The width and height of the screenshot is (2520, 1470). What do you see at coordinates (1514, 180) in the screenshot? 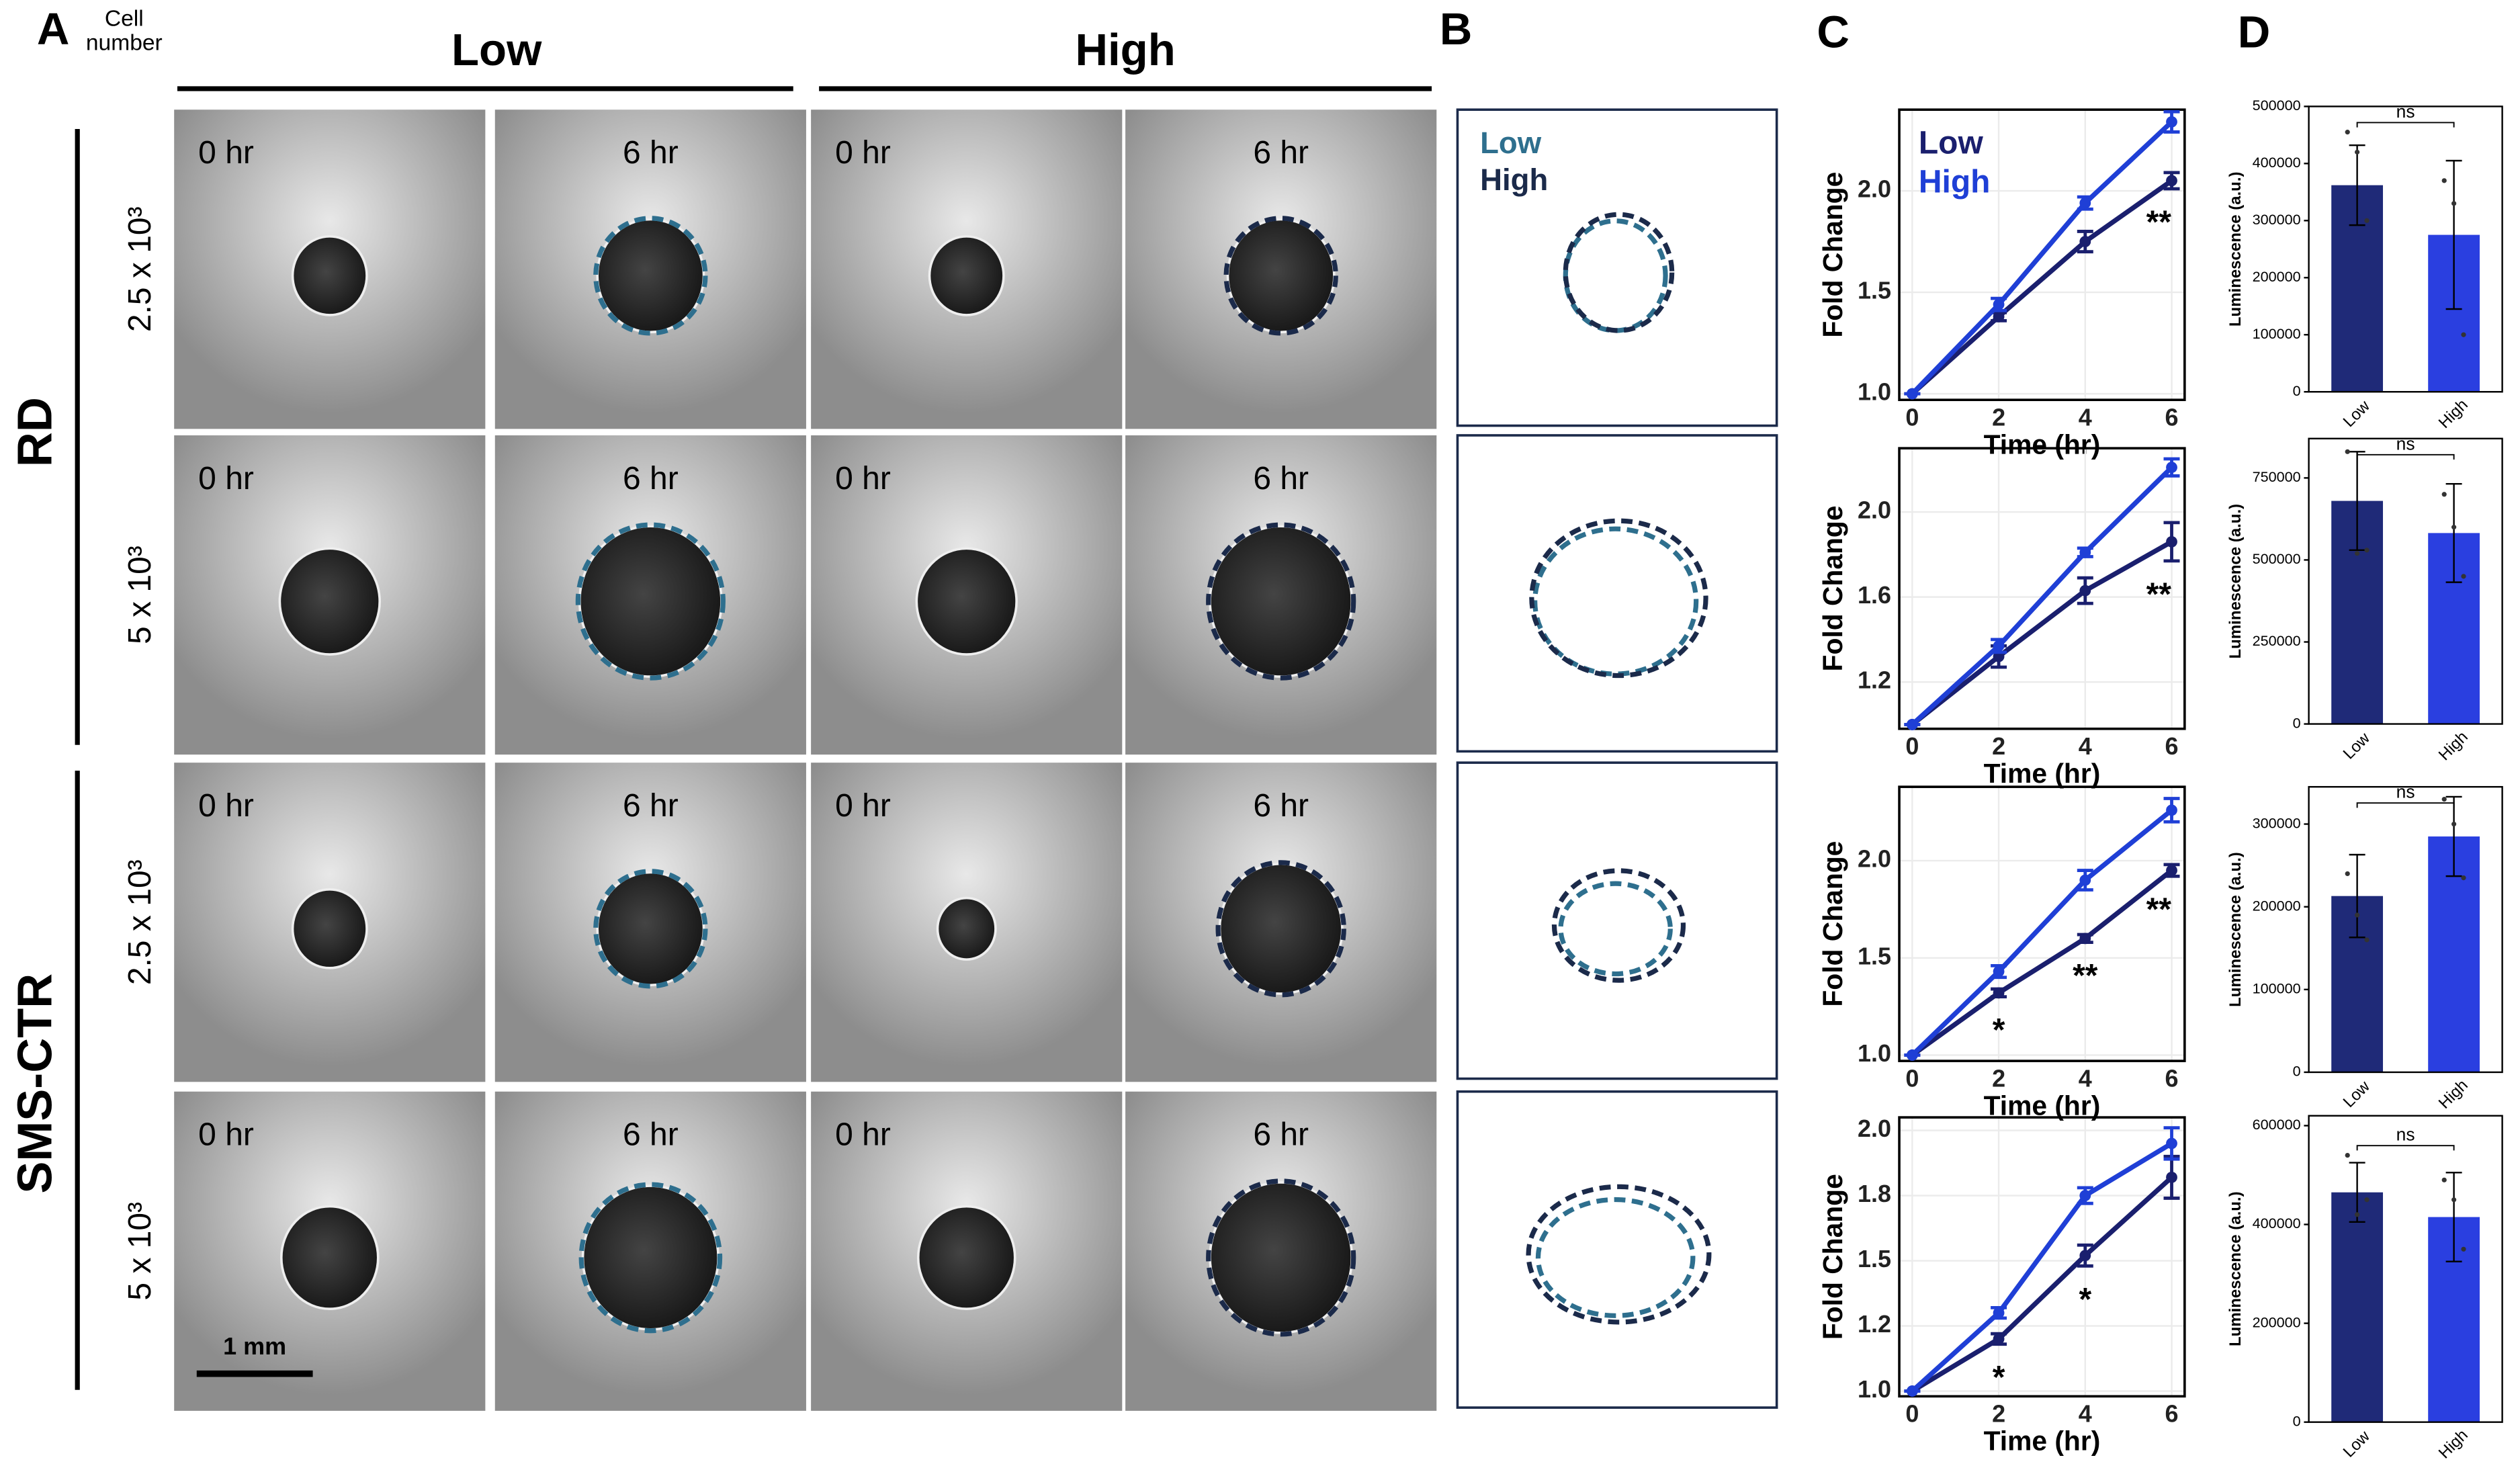
I see `legend-high: High` at bounding box center [1514, 180].